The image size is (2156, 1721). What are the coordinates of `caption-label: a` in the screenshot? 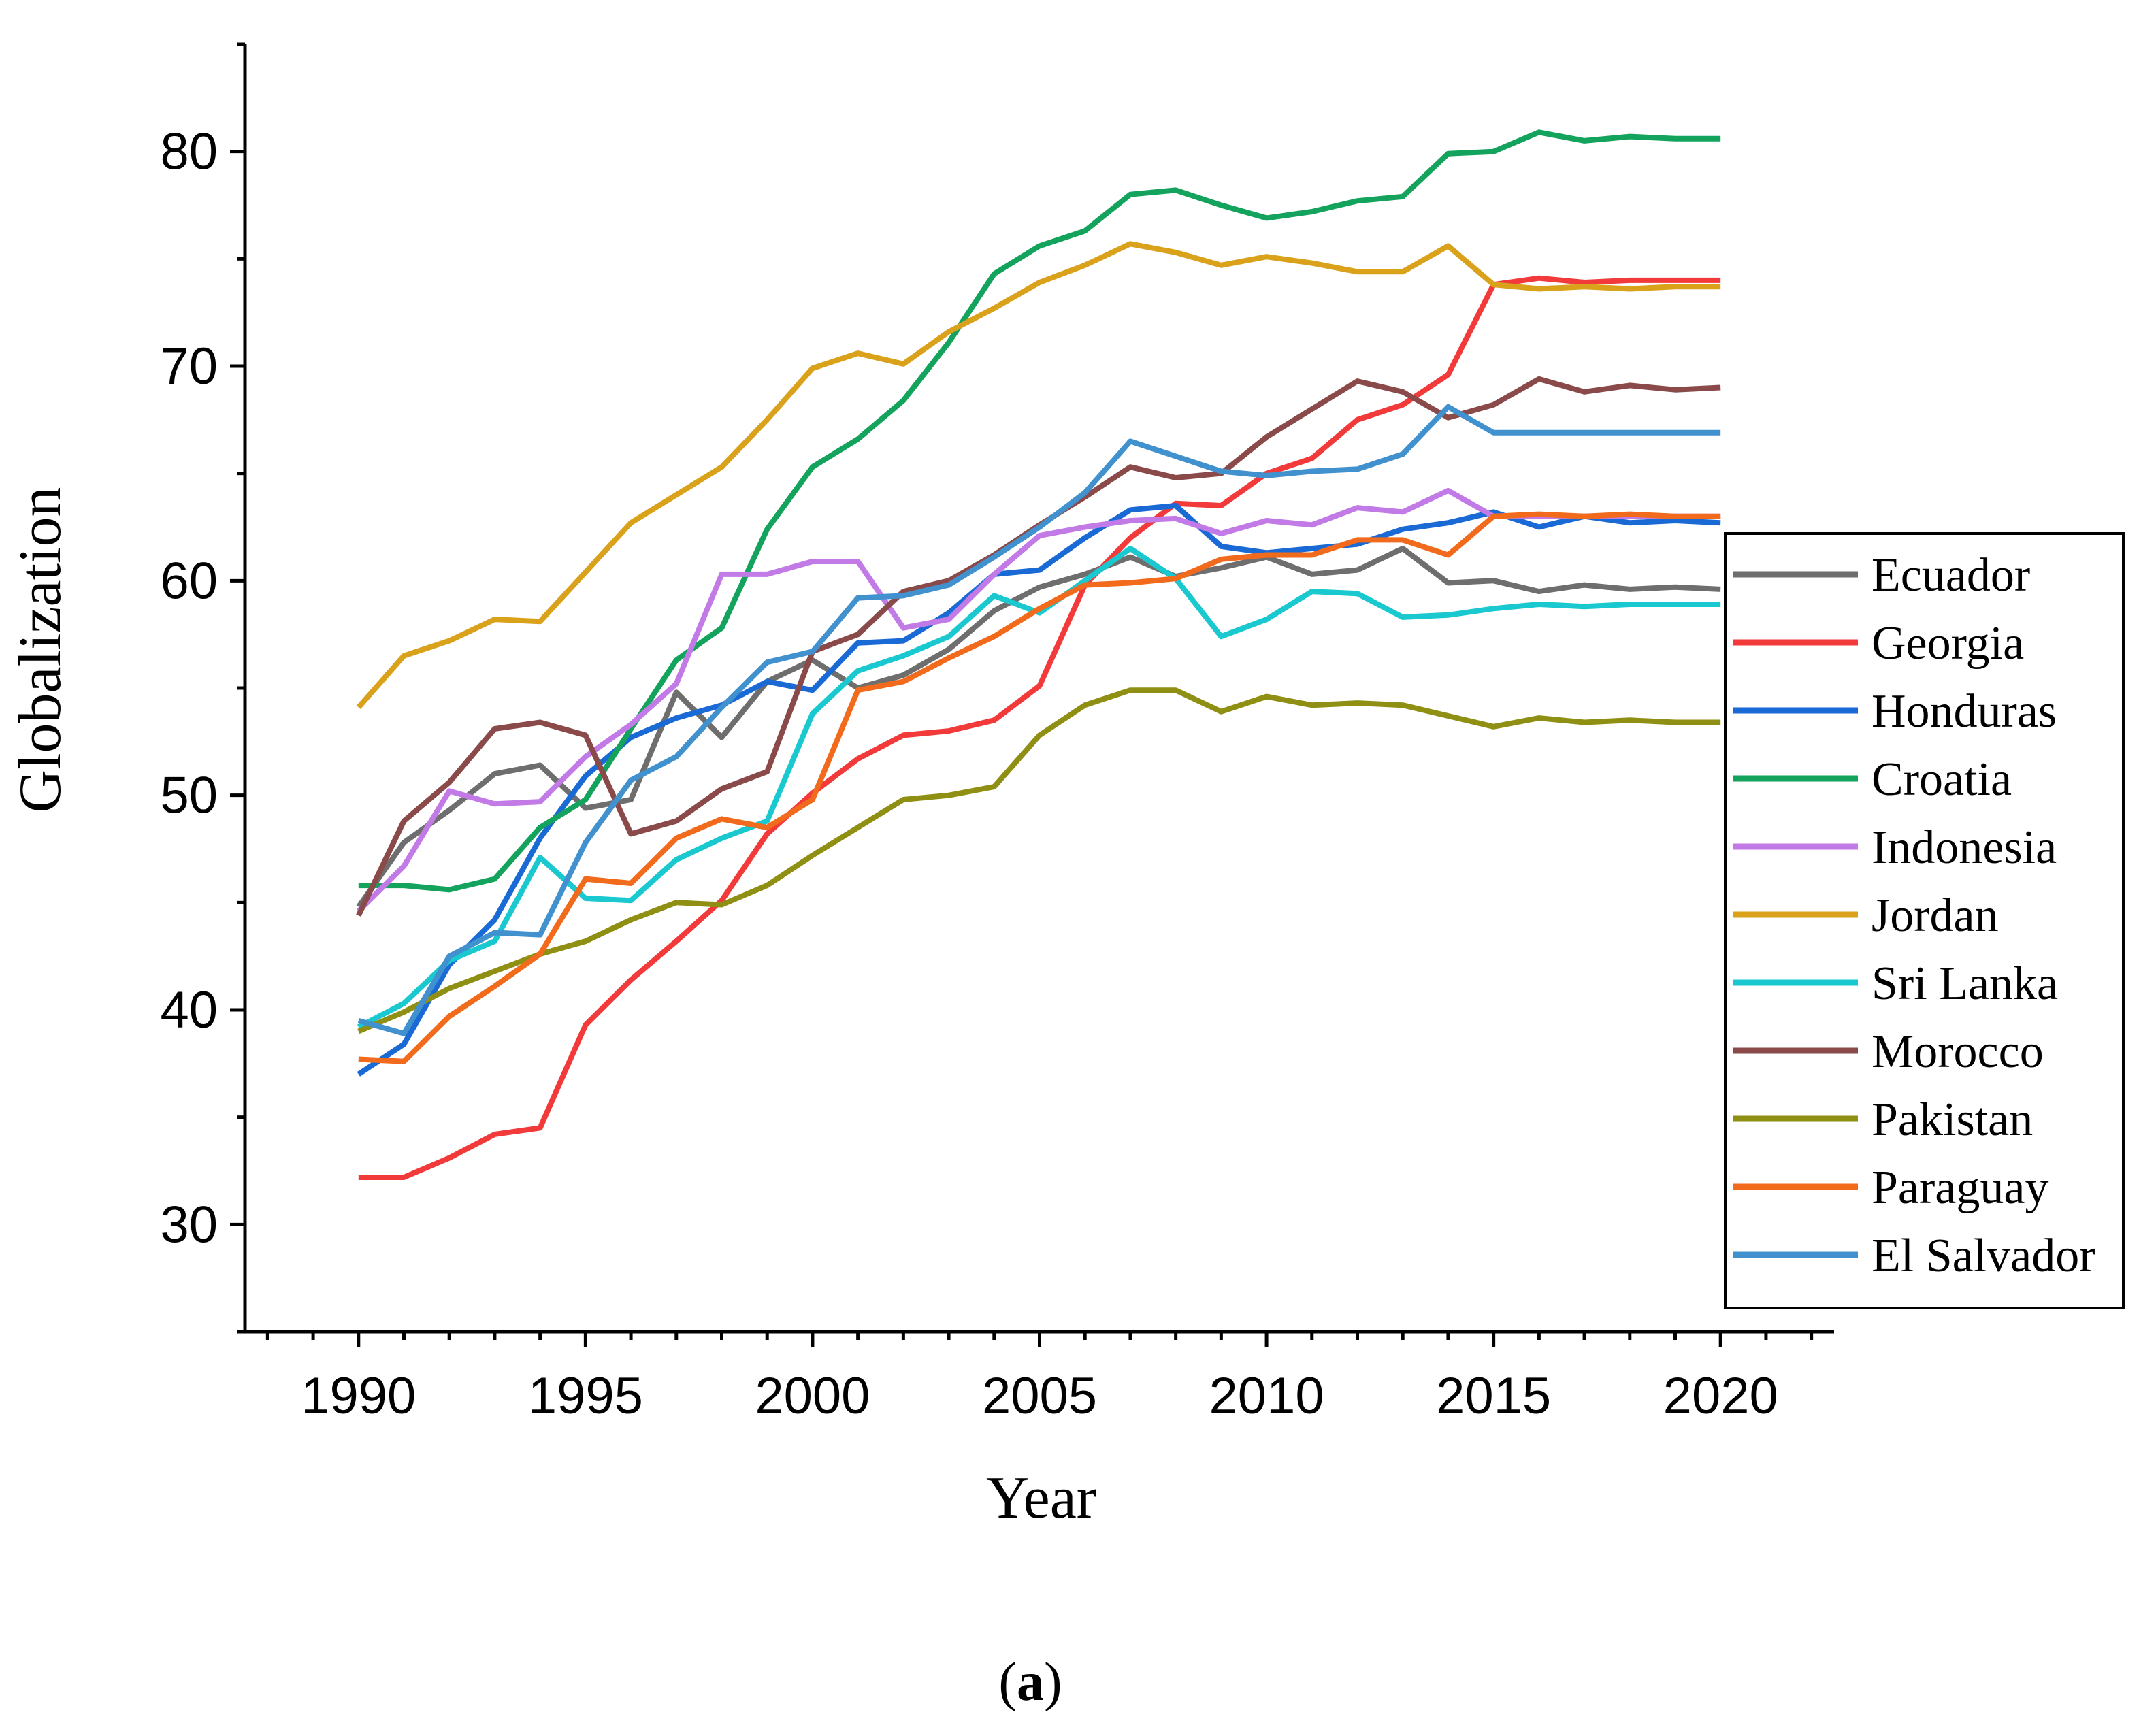 It's located at (1031, 1682).